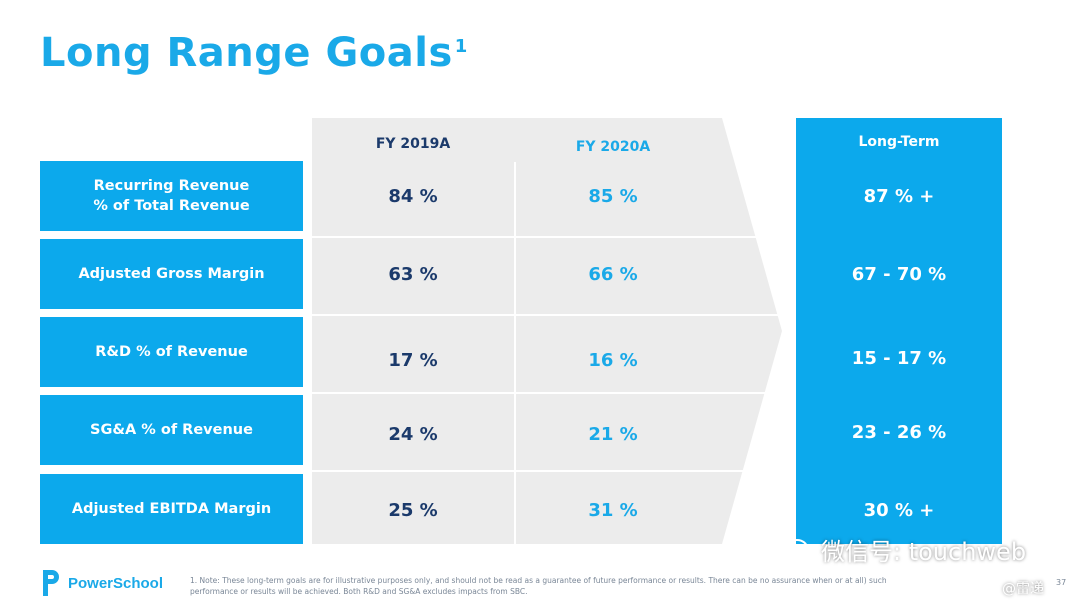  Describe the element at coordinates (613, 434) in the screenshot. I see `cell-fy2020-sga-revenue: 21 %` at that location.